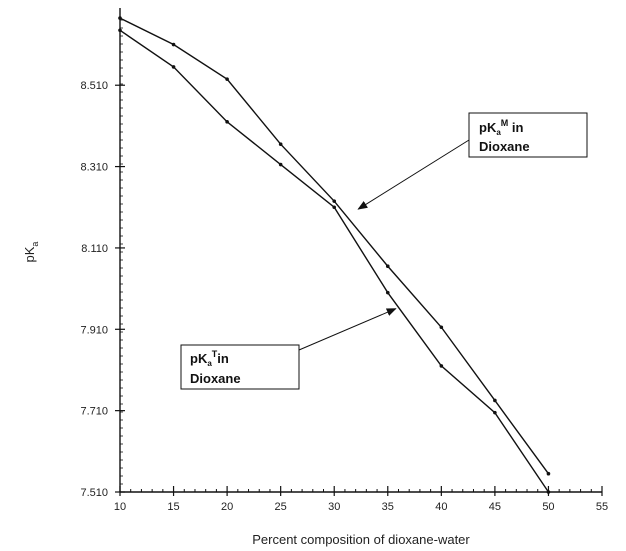 This screenshot has width=626, height=551. What do you see at coordinates (334, 507) in the screenshot?
I see `x-tick-label: 30` at bounding box center [334, 507].